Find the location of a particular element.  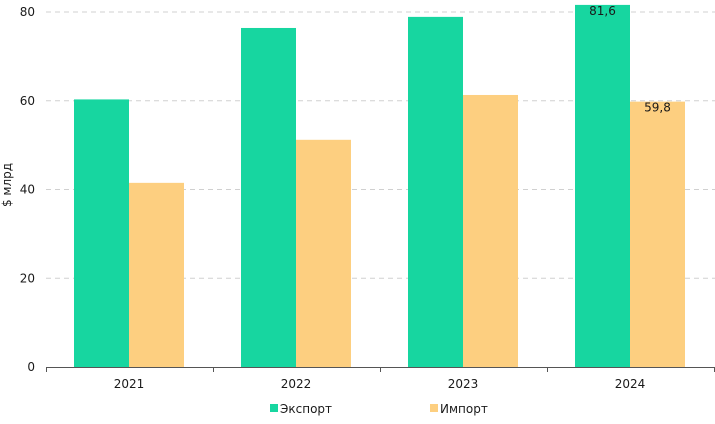

bar-Экспорт-2024 is located at coordinates (602, 186).